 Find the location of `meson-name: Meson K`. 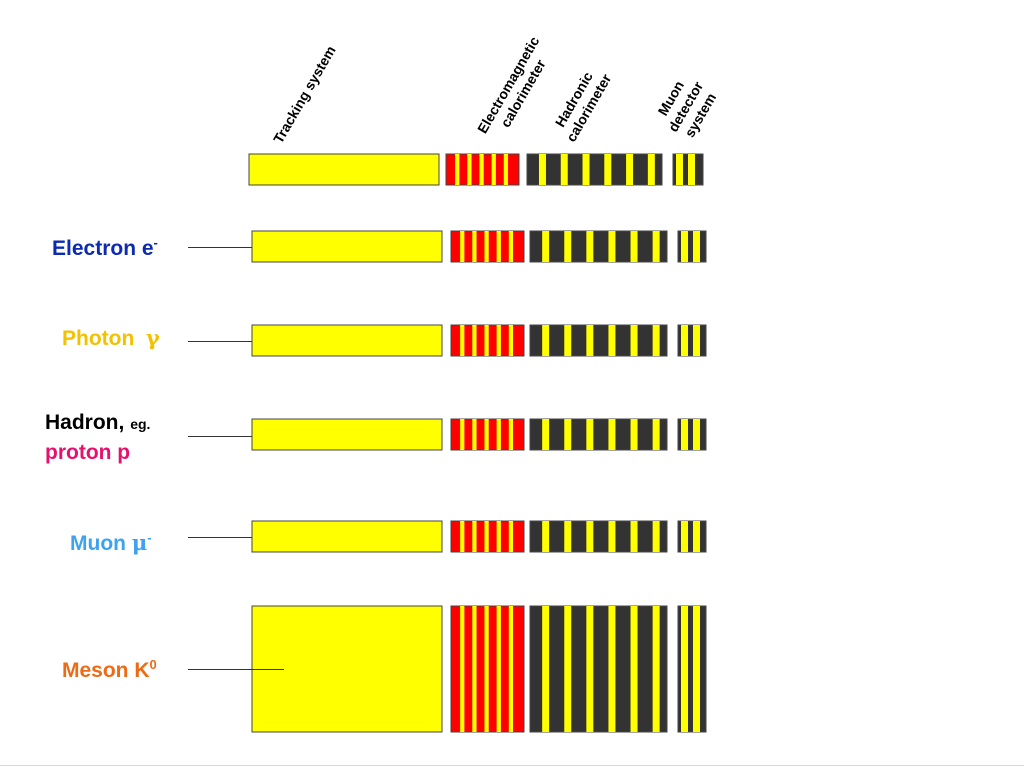

meson-name: Meson K is located at coordinates (106, 670).